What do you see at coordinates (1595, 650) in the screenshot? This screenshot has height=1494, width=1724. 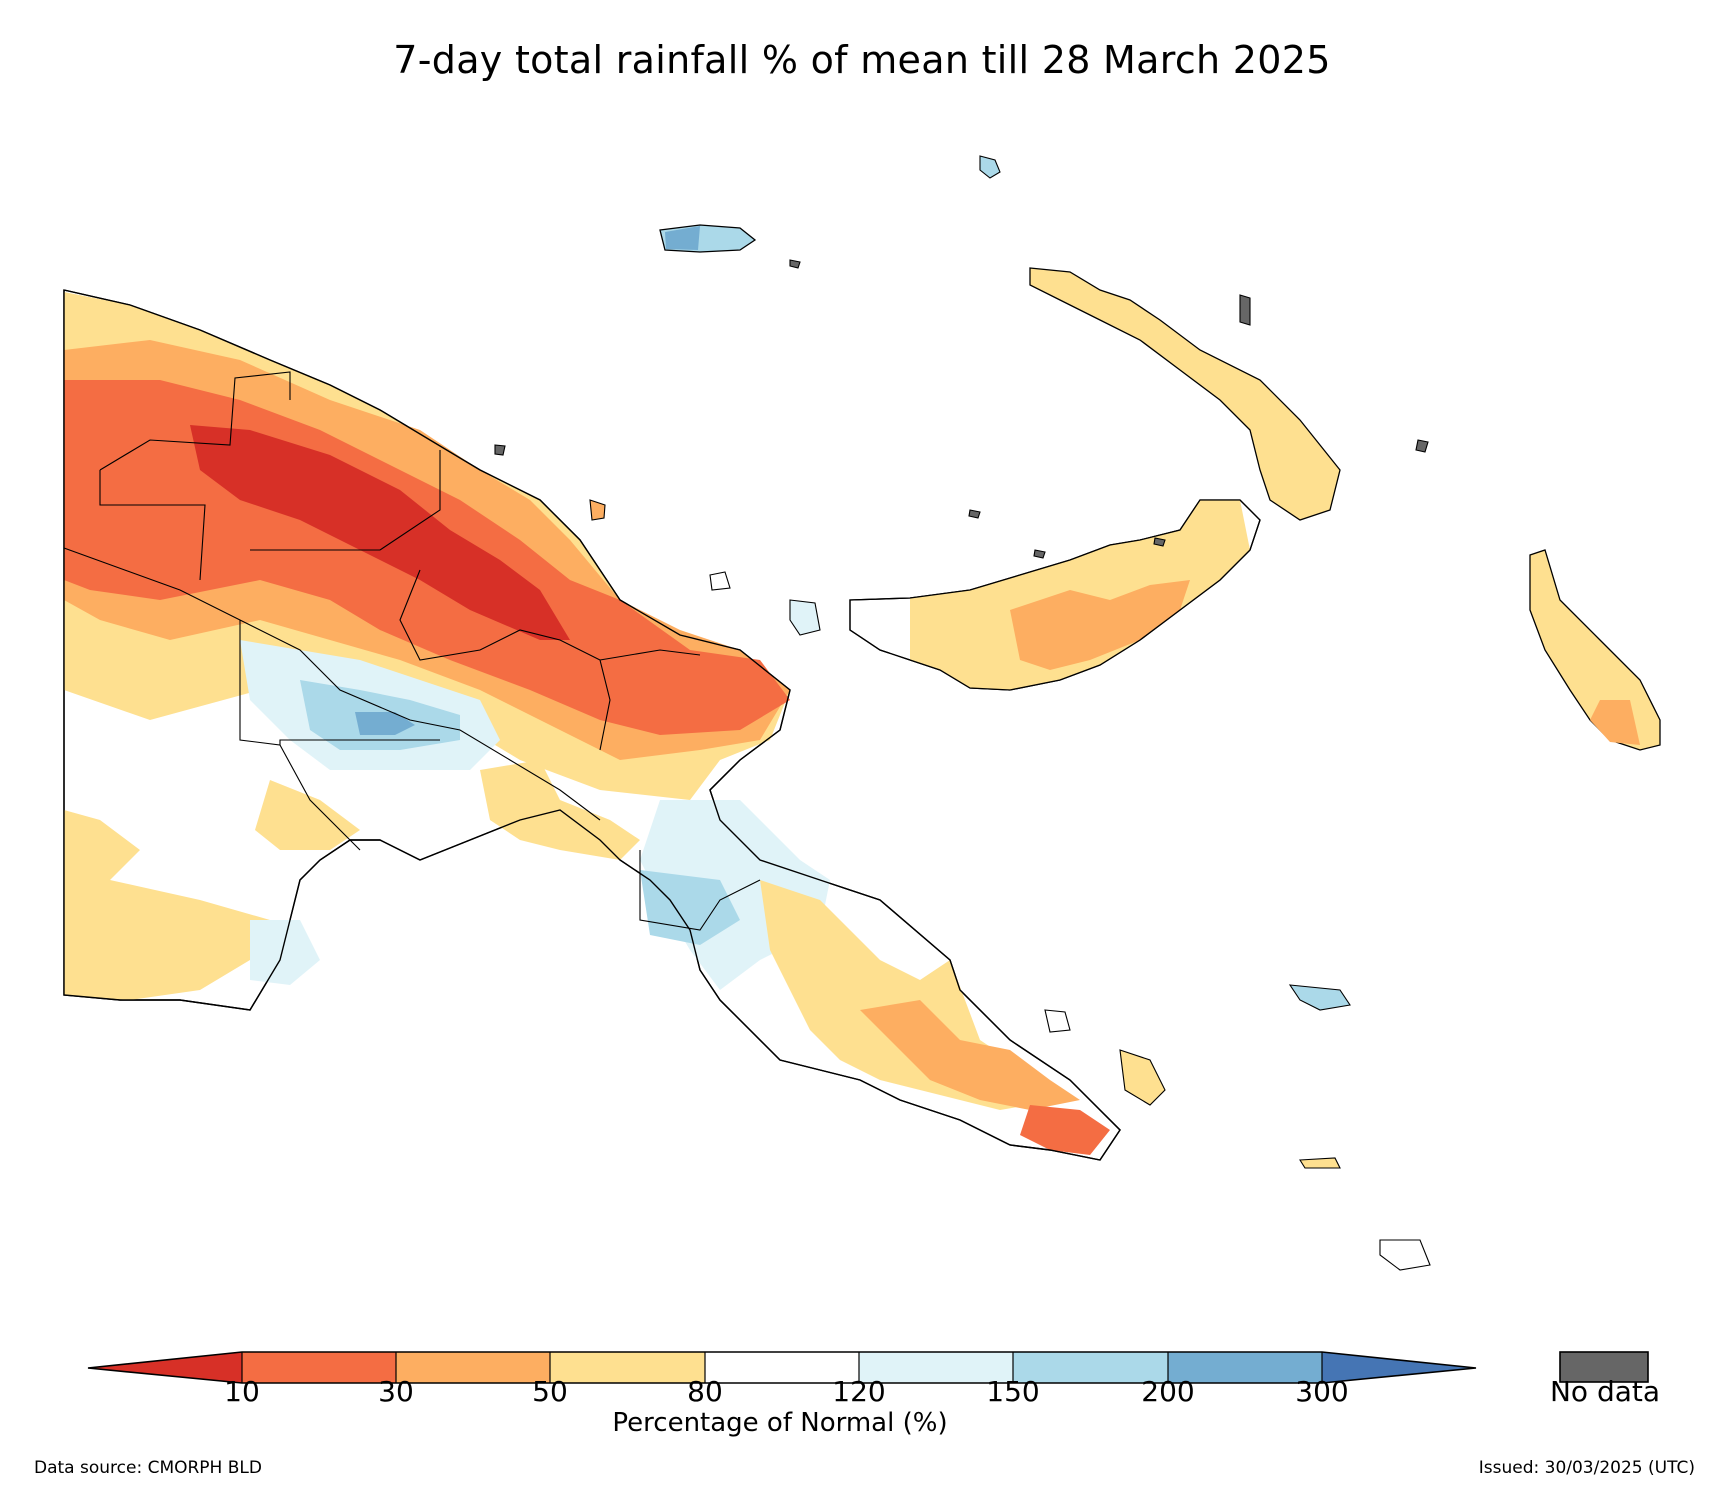 I see `bougainville` at bounding box center [1595, 650].